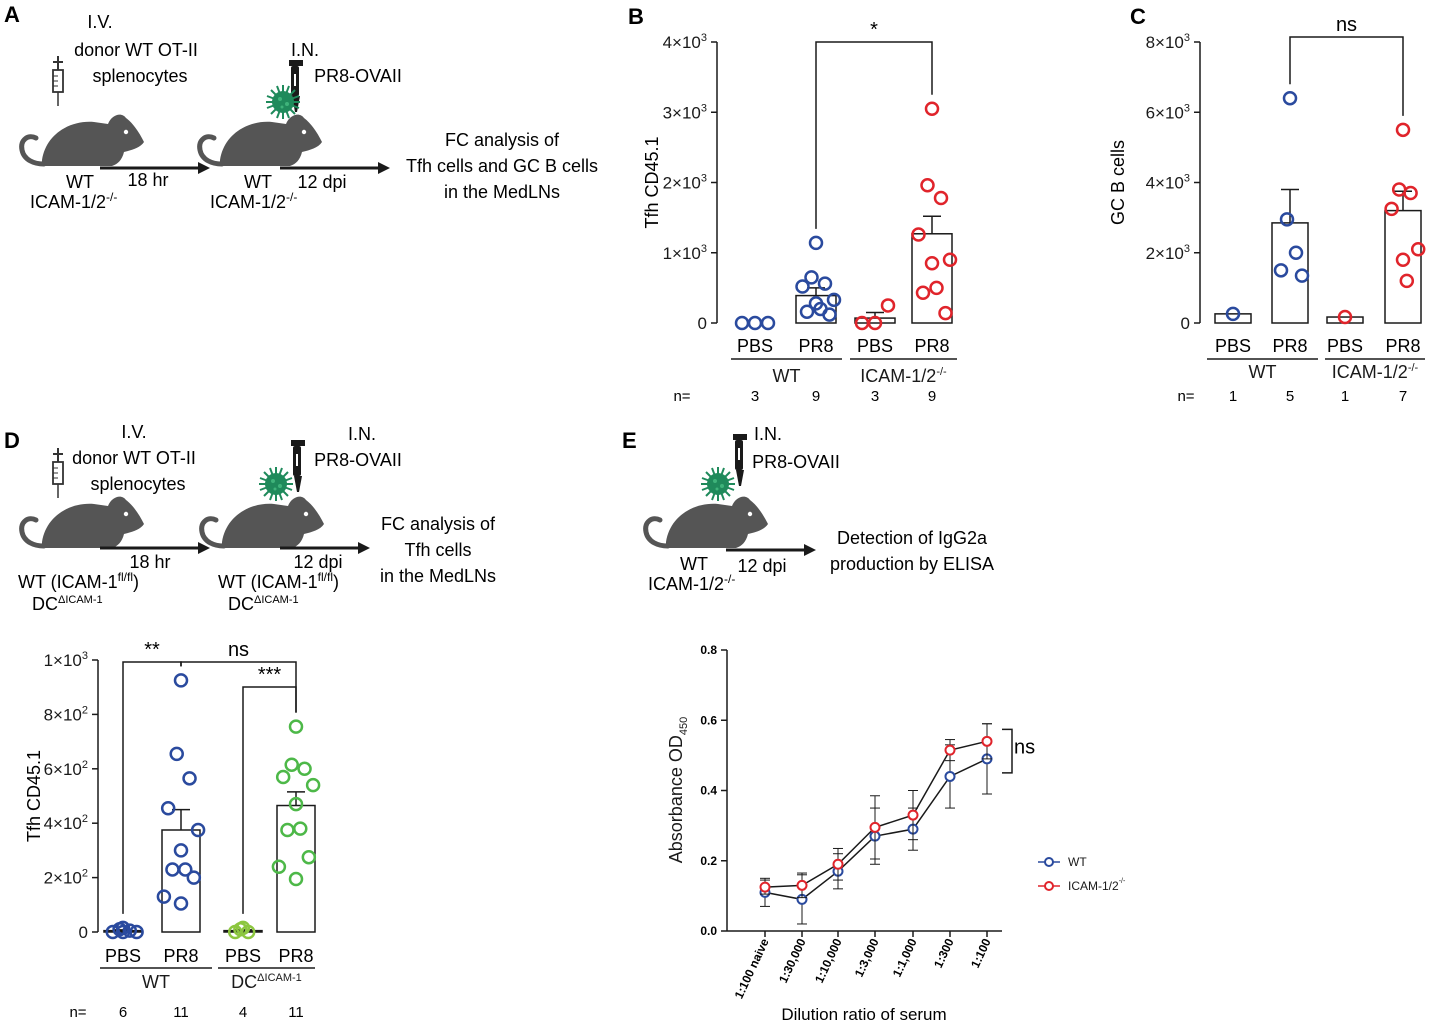 The height and width of the screenshot is (1027, 1434). Describe the element at coordinates (66, 769) in the screenshot. I see `y-tick-label: 6×10²` at that location.